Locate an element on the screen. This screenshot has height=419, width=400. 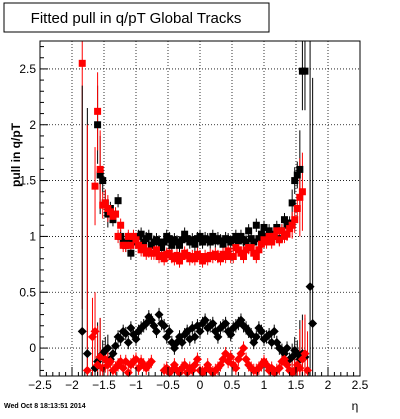
x-tick-label: 2 is located at coordinates (328, 385).